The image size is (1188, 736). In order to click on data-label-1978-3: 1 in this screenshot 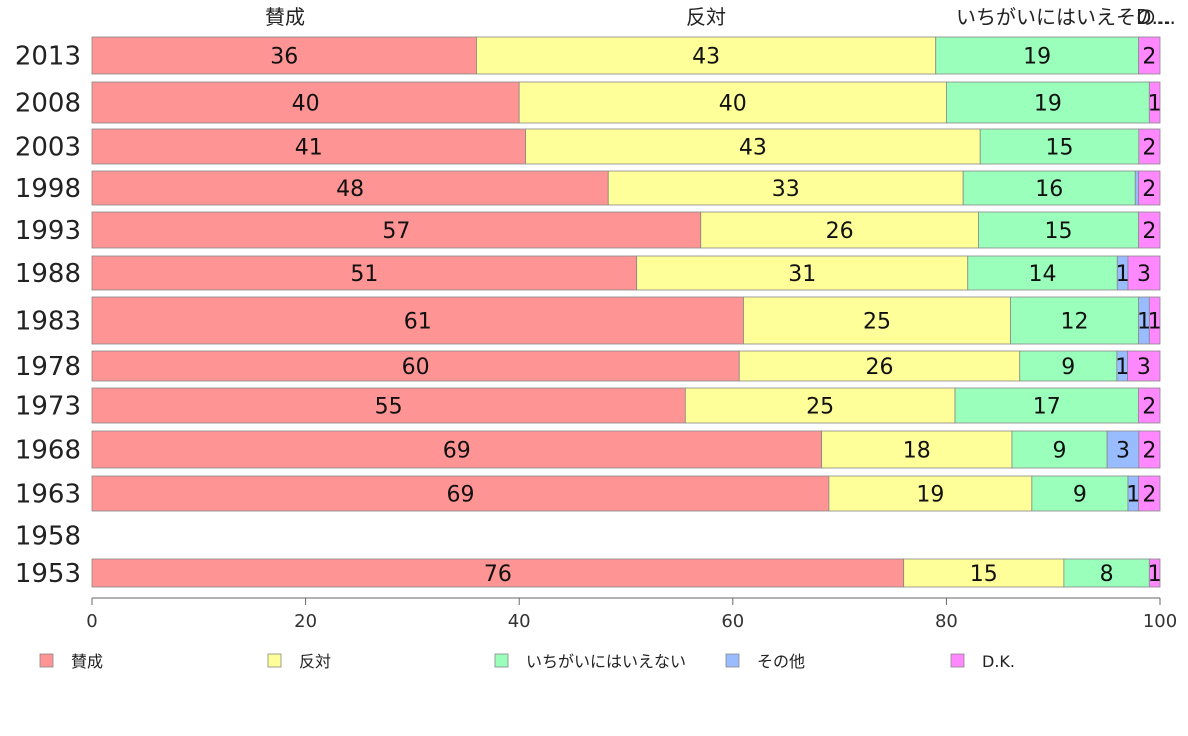, I will do `click(1122, 367)`.